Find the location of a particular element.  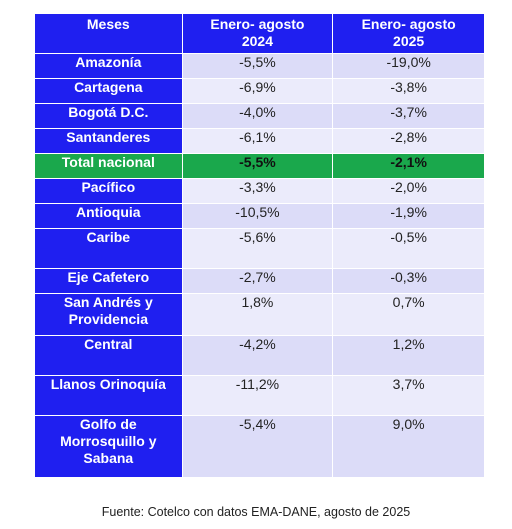

header-2025: Enero- agosto 2025 is located at coordinates (408, 33).